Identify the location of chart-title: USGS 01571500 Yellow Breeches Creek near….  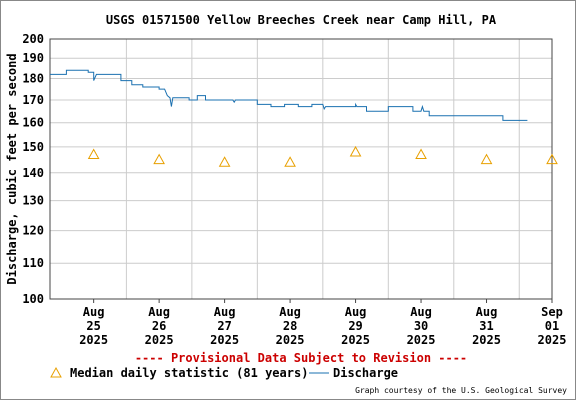
(301, 20).